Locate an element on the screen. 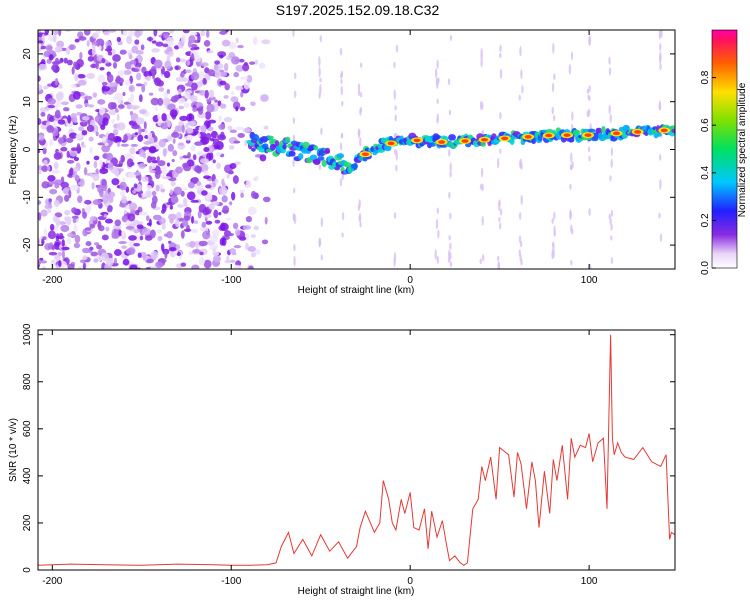 This screenshot has width=750, height=600. top-y-tick-label: 10 is located at coordinates (27, 102).